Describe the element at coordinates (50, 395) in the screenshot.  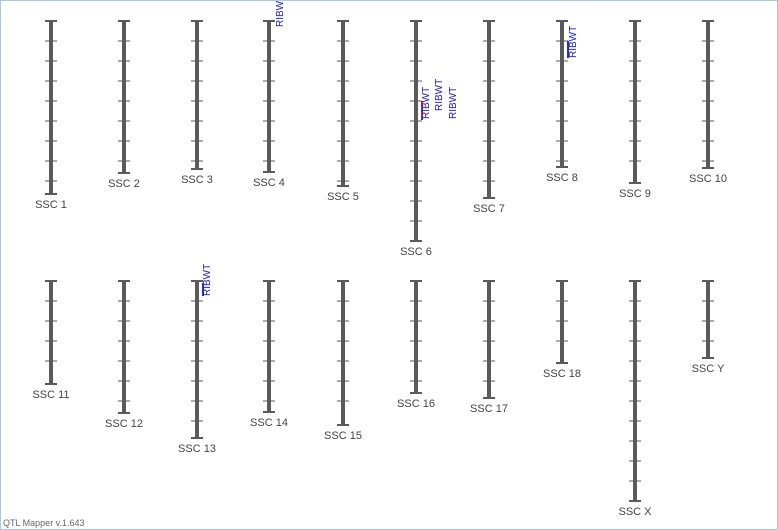
I see `chromosome-label: SSC 11` at that location.